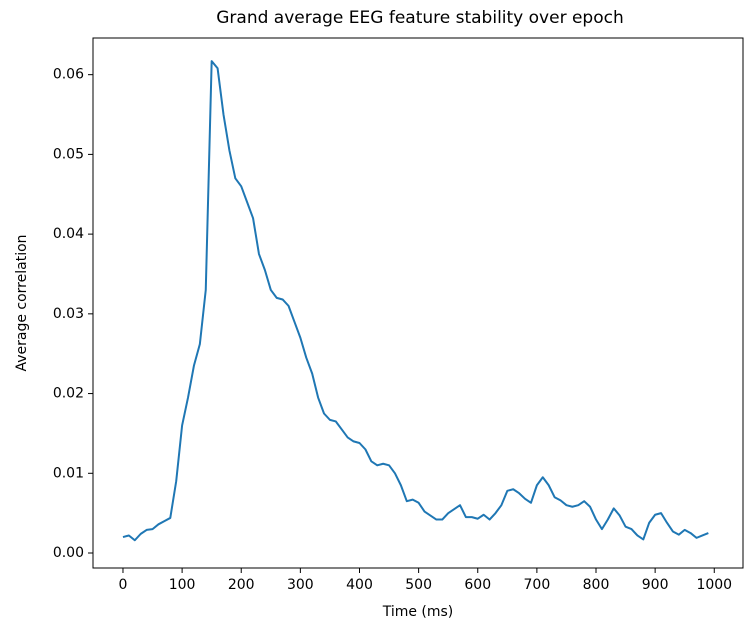 This screenshot has width=744, height=626. What do you see at coordinates (68, 314) in the screenshot?
I see `y-tick-label: 0.03` at bounding box center [68, 314].